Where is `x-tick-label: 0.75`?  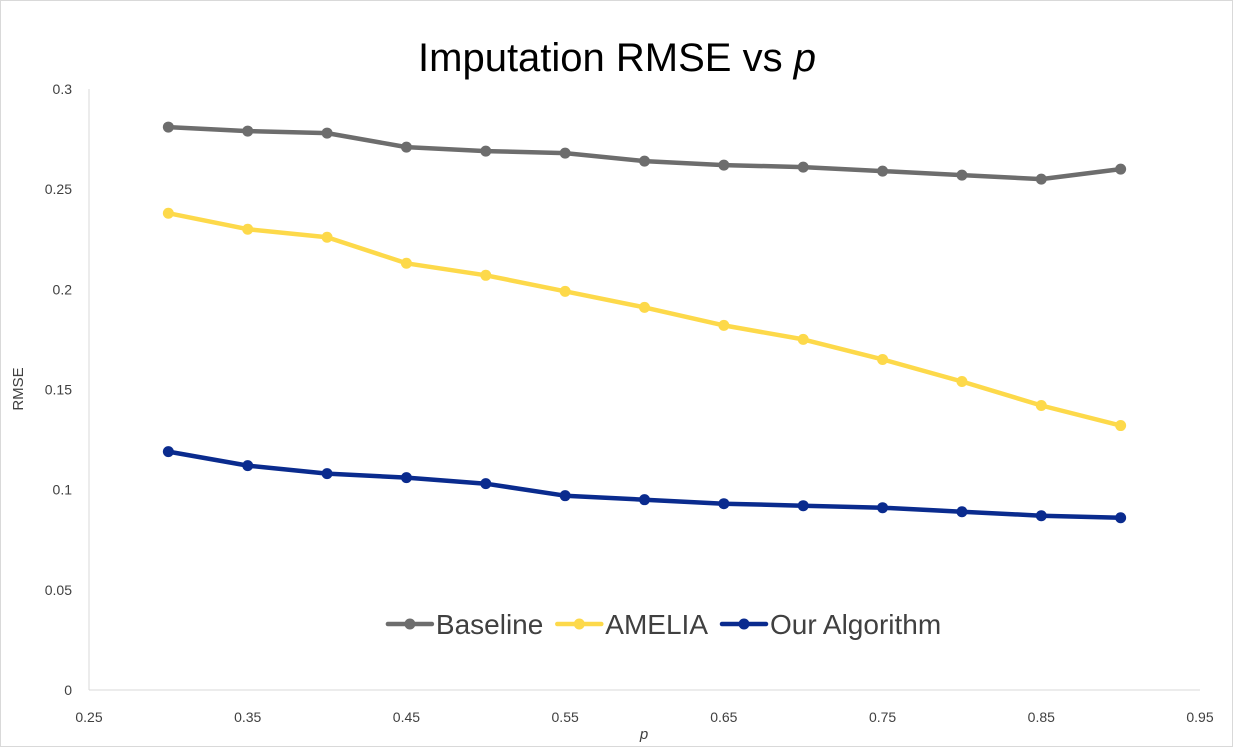 x-tick-label: 0.75 is located at coordinates (882, 717).